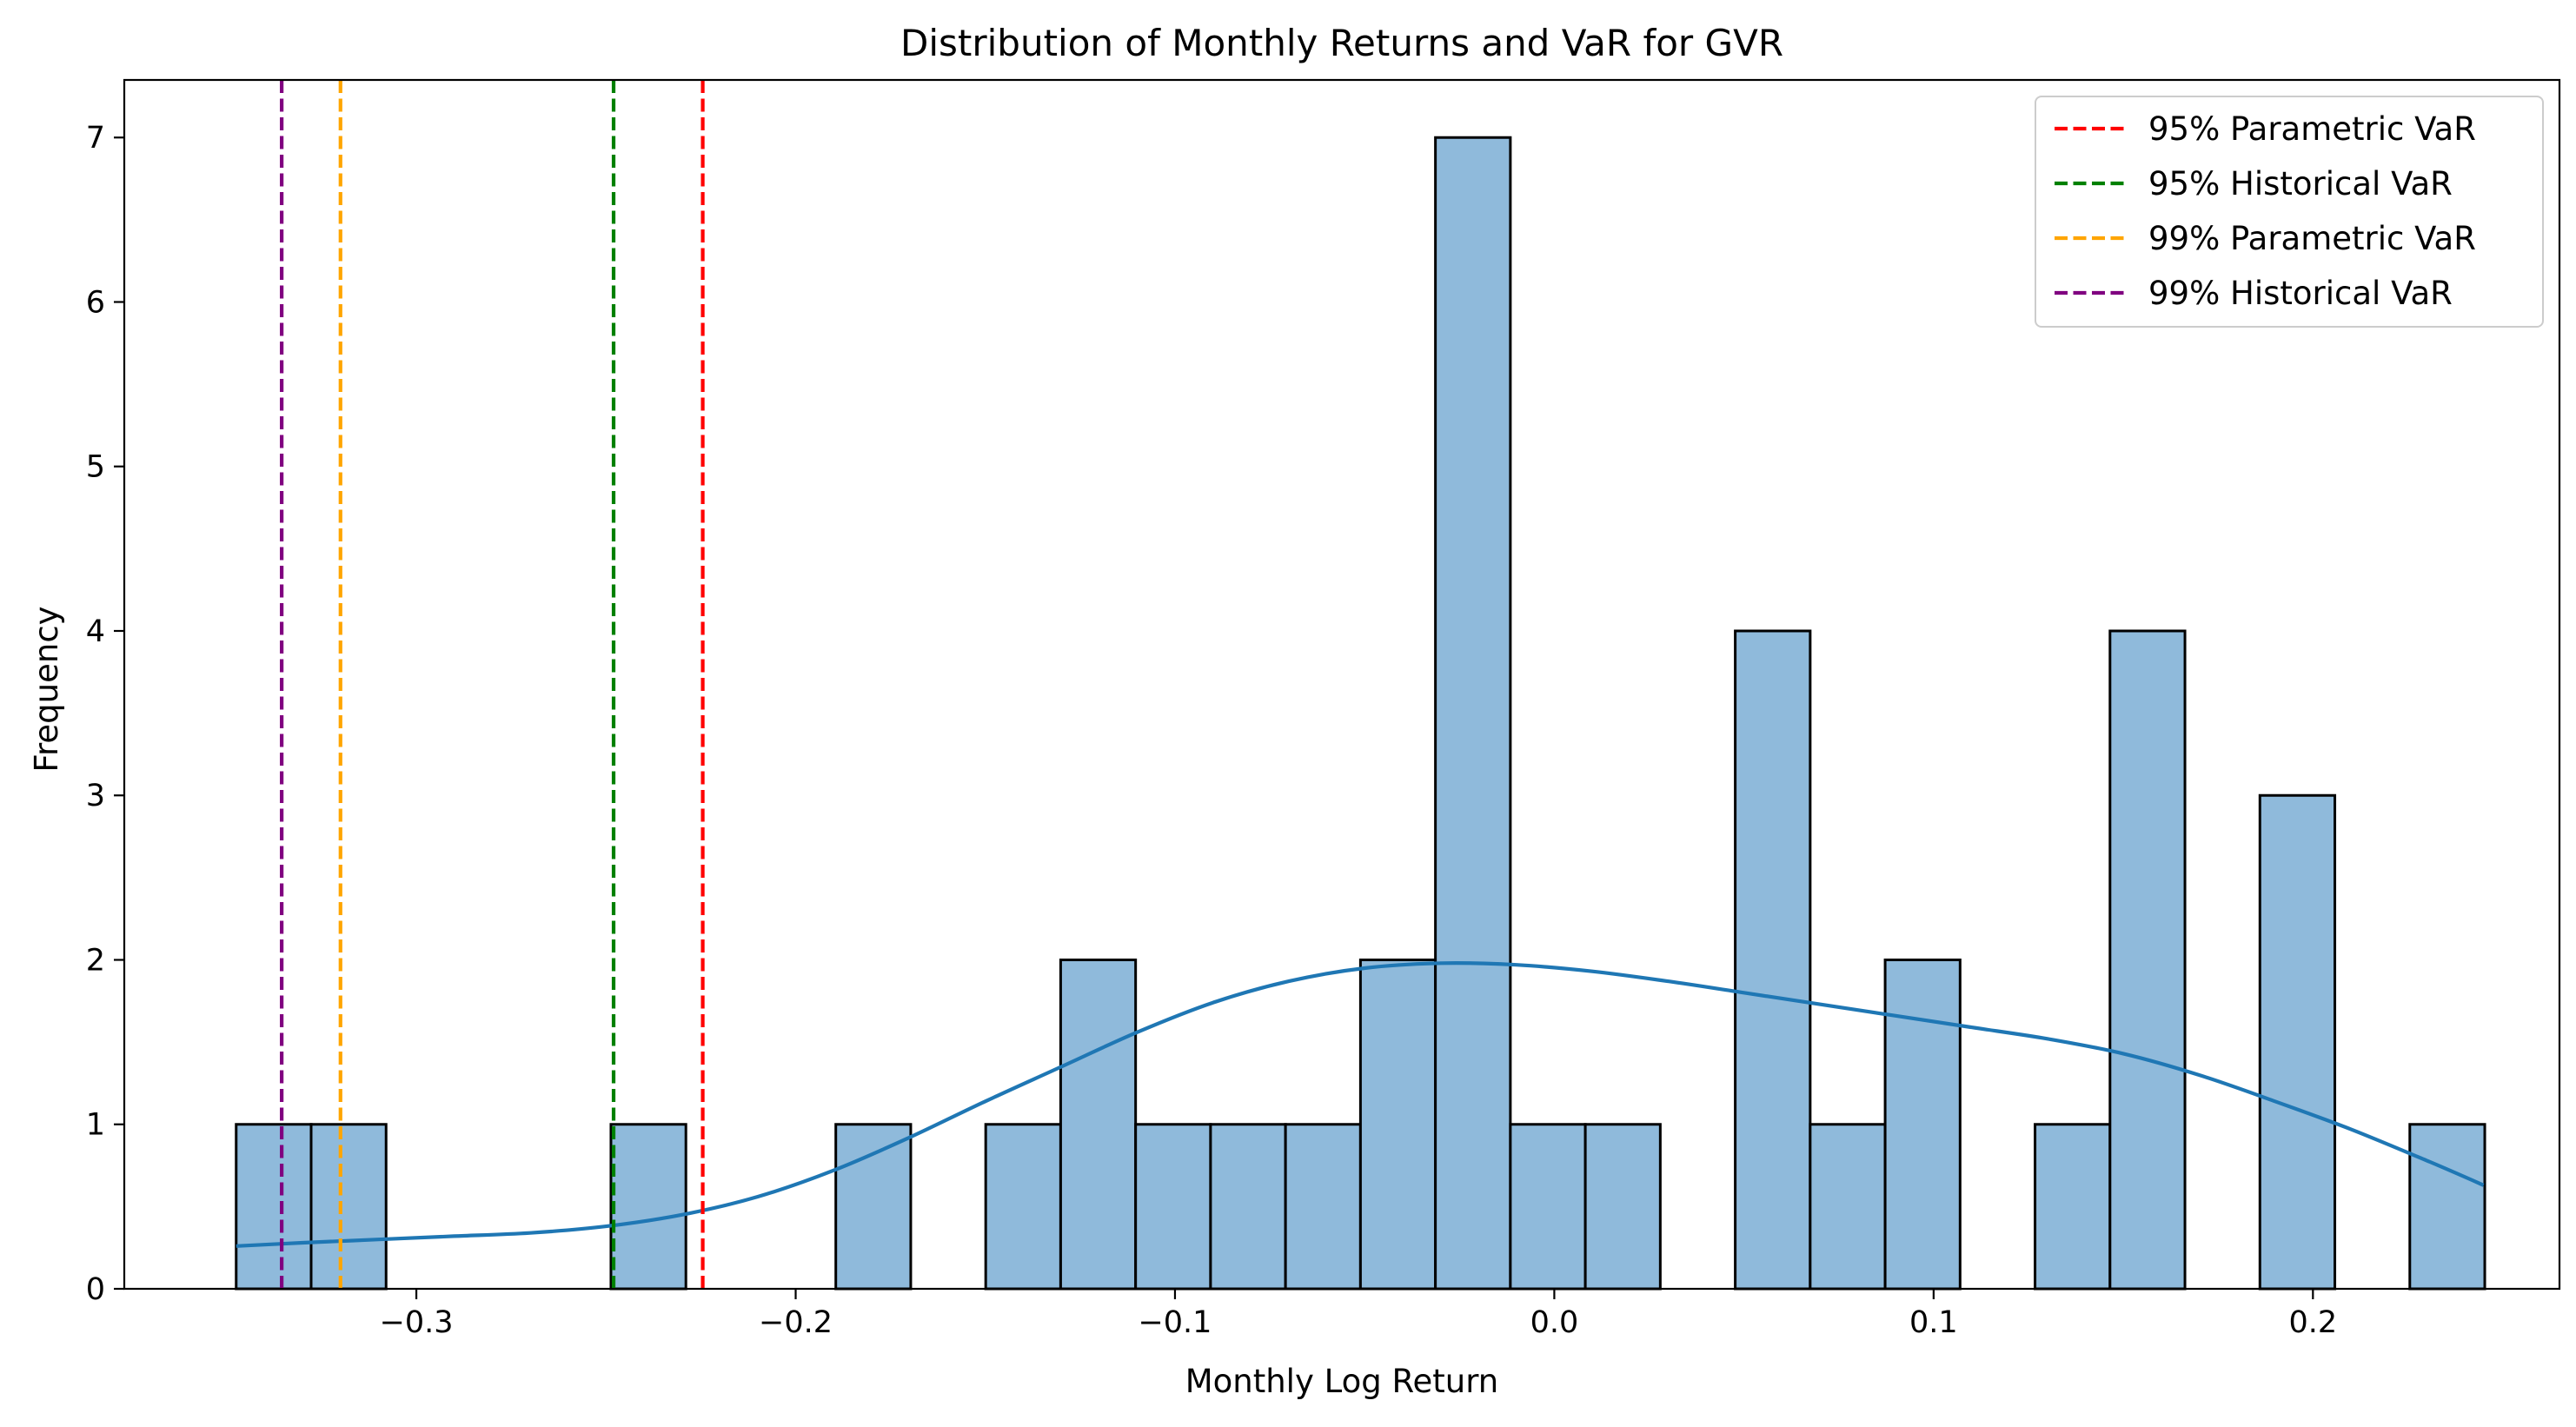  Describe the element at coordinates (1554, 1322) in the screenshot. I see `x-tick-label: 0.0` at that location.